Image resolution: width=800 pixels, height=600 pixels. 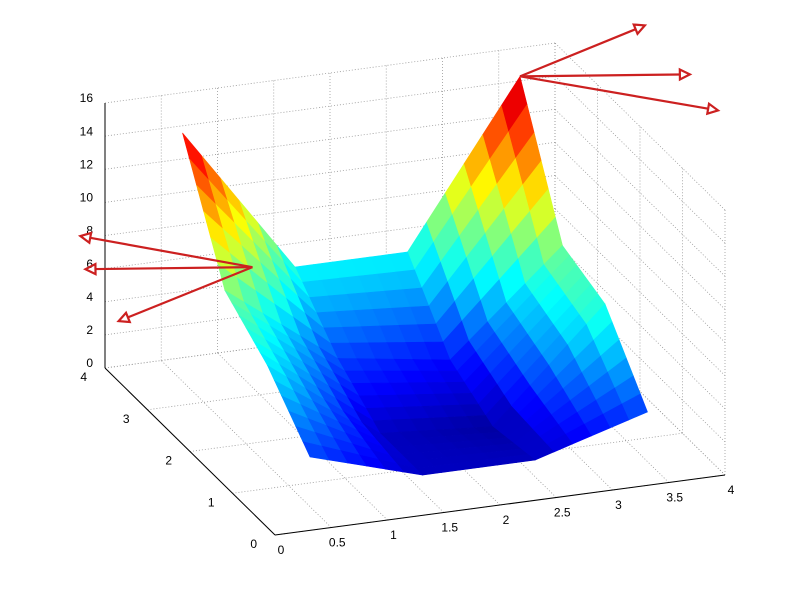 What do you see at coordinates (89, 330) in the screenshot?
I see `z-tick-label: 2` at bounding box center [89, 330].